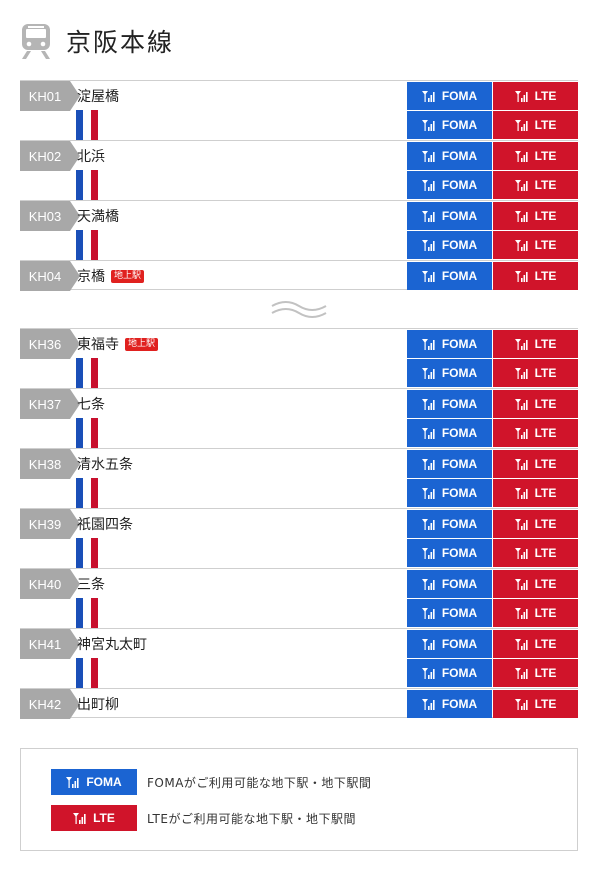  I want to click on station-name-text: 七条, so click(91, 405).